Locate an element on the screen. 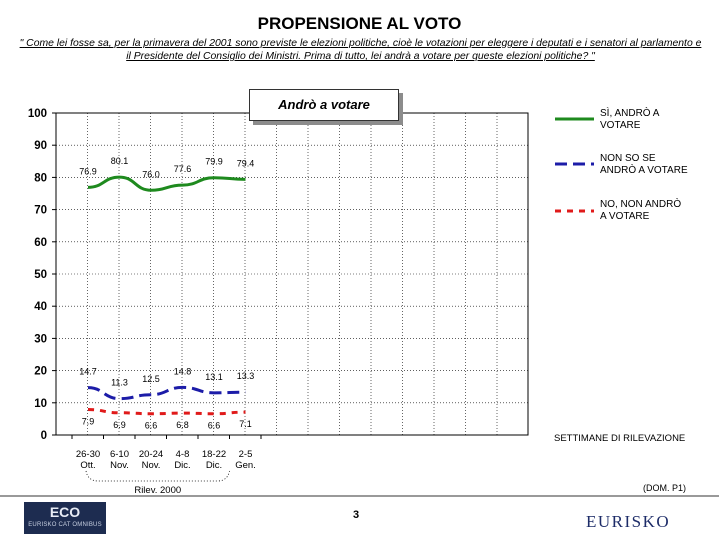 The width and height of the screenshot is (719, 539). data-label-0: 76.0 is located at coordinates (151, 174).